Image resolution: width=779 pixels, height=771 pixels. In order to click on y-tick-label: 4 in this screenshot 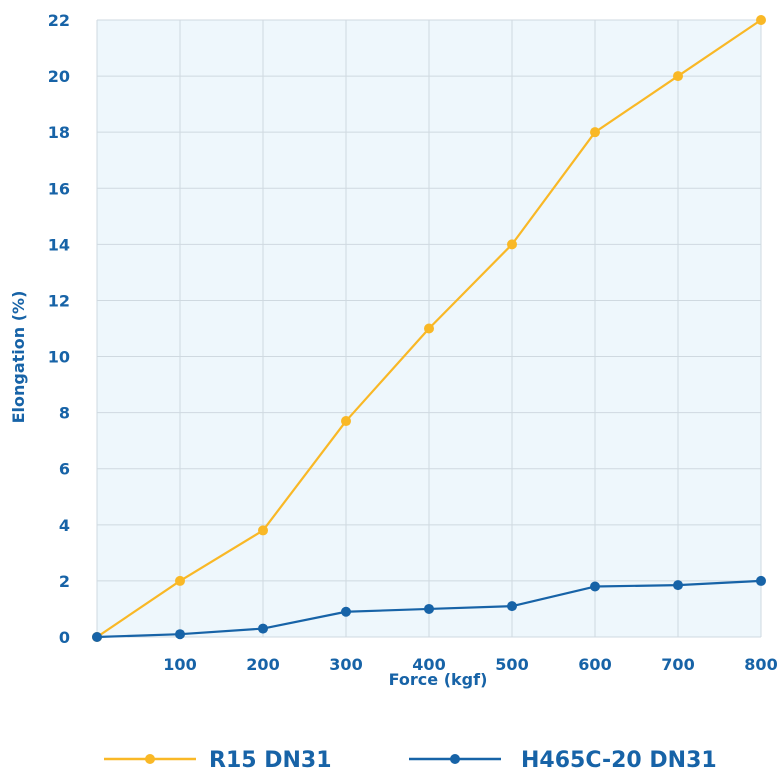, I will do `click(64, 525)`.